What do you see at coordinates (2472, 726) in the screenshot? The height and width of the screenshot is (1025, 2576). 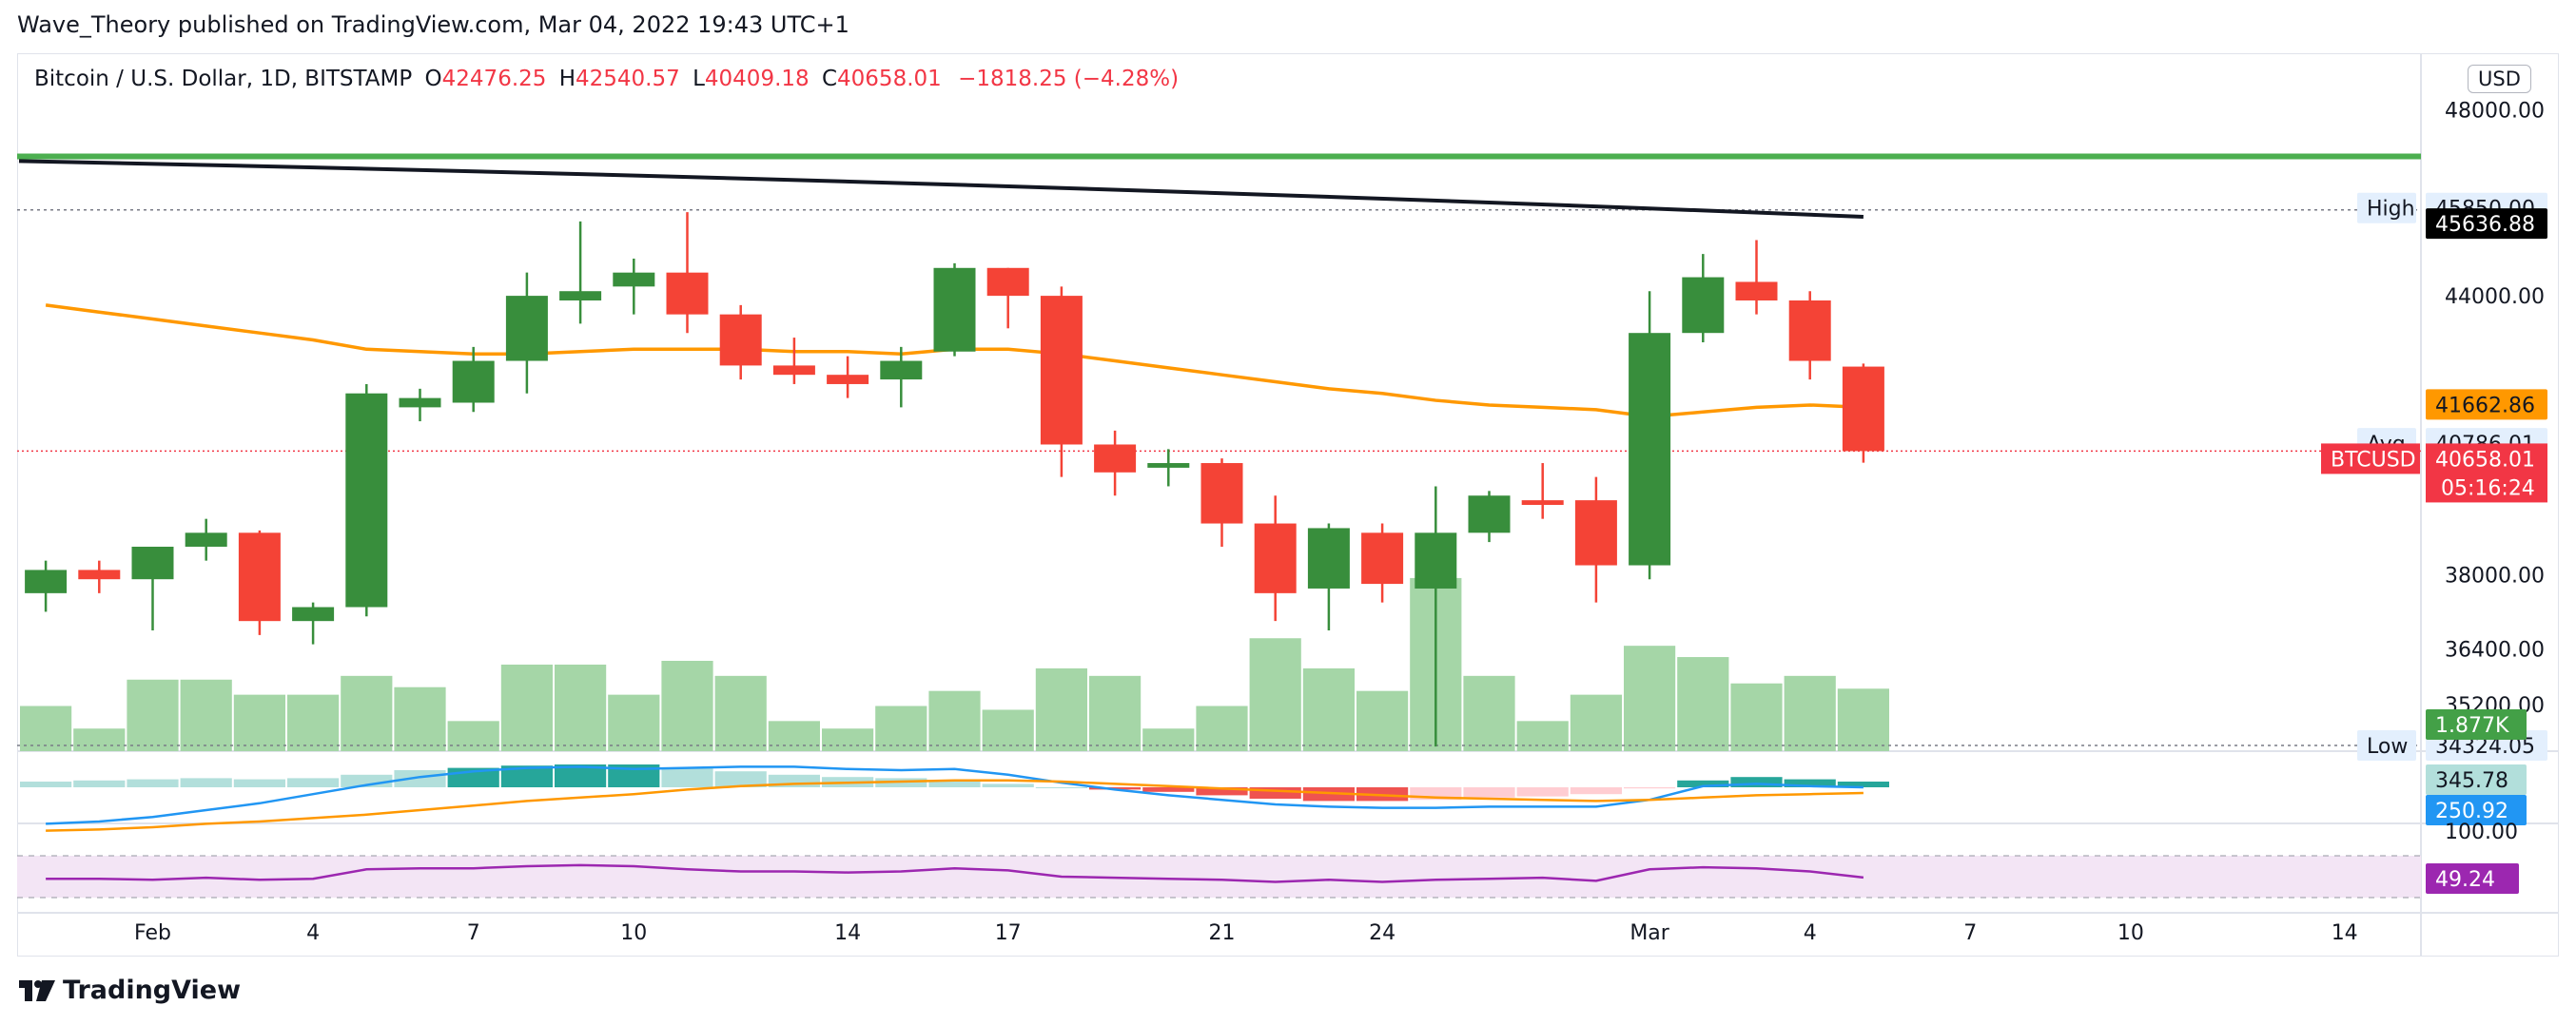 I see `volume-tag: 1.877K` at bounding box center [2472, 726].